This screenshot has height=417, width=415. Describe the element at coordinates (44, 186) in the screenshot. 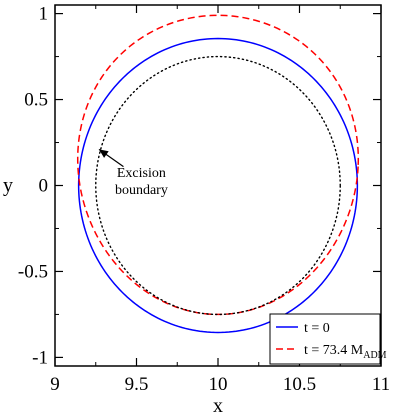

I see `y-tick-label: 0` at that location.